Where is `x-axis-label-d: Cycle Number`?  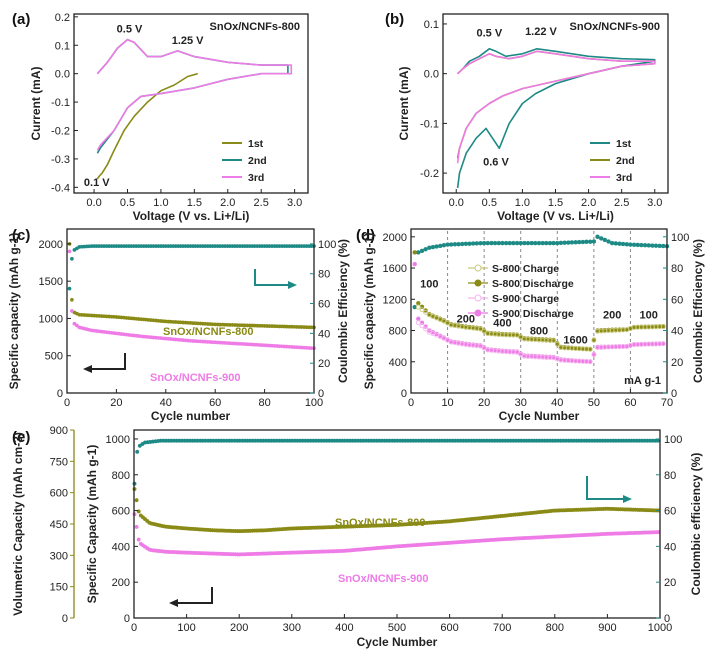
x-axis-label-d: Cycle Number is located at coordinates (539, 416).